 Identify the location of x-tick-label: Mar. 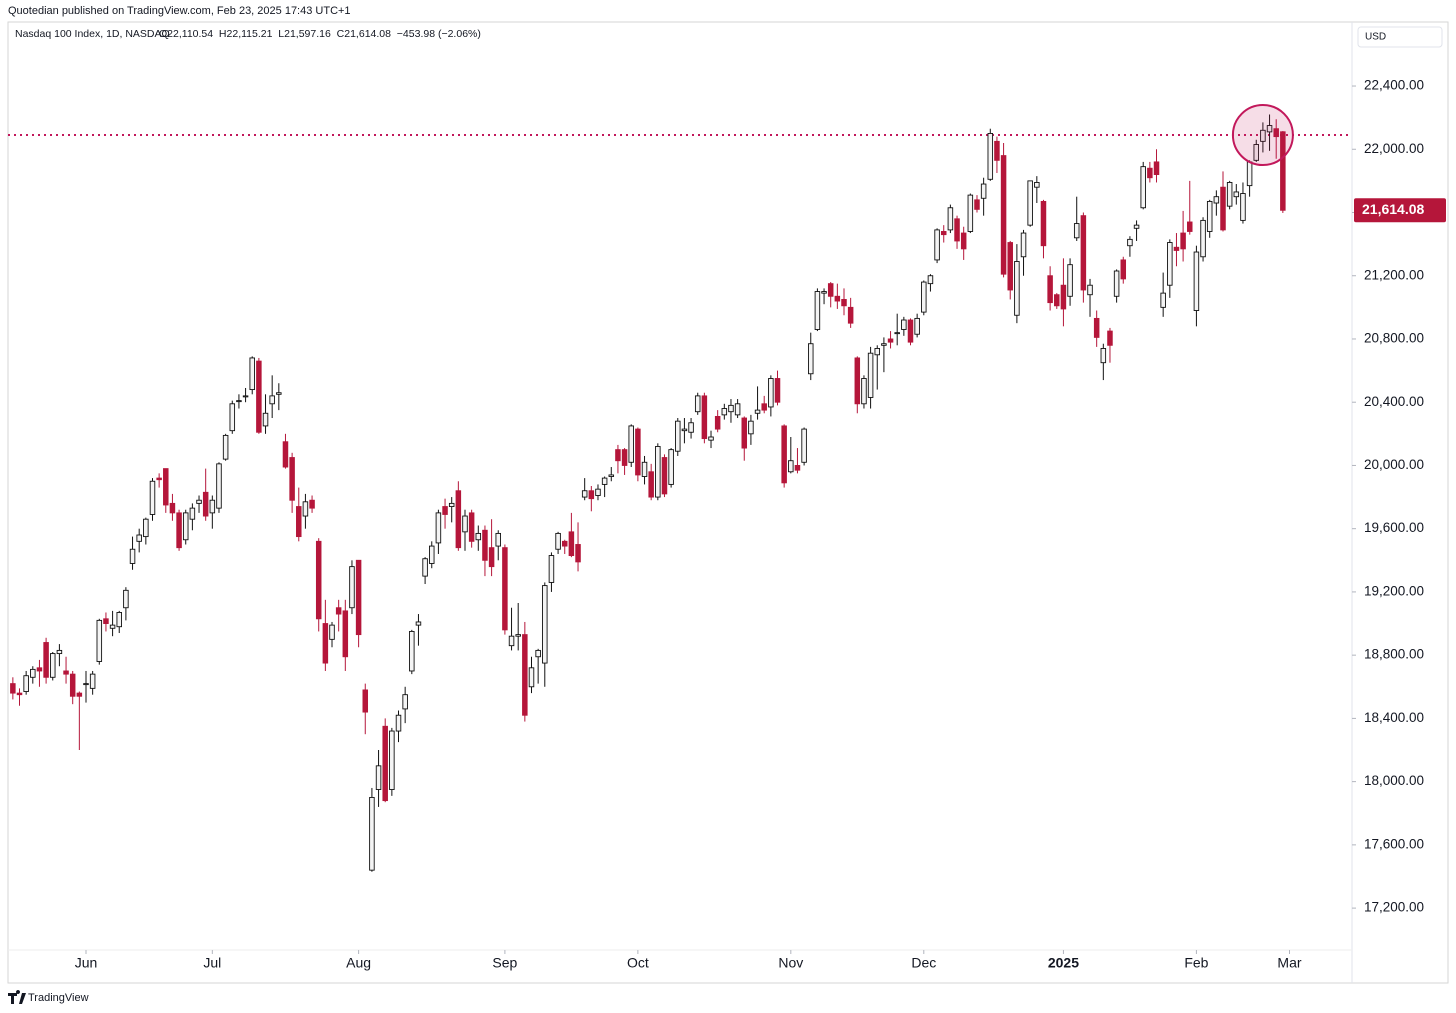
(1289, 963).